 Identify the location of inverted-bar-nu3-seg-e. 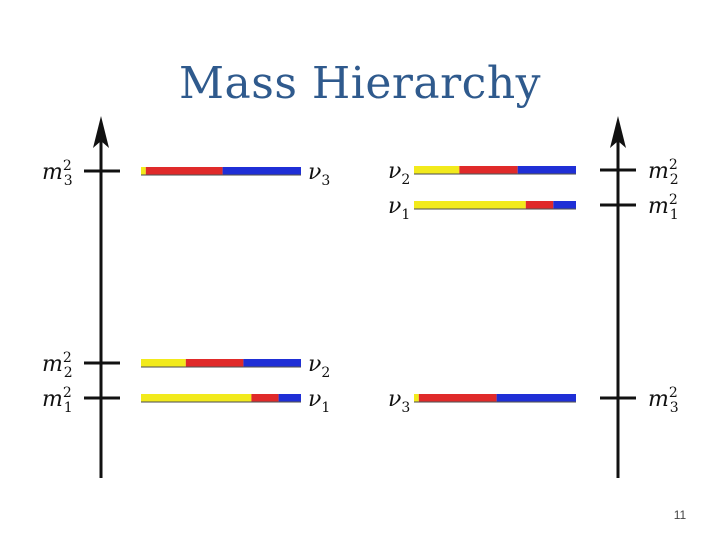
(416, 398).